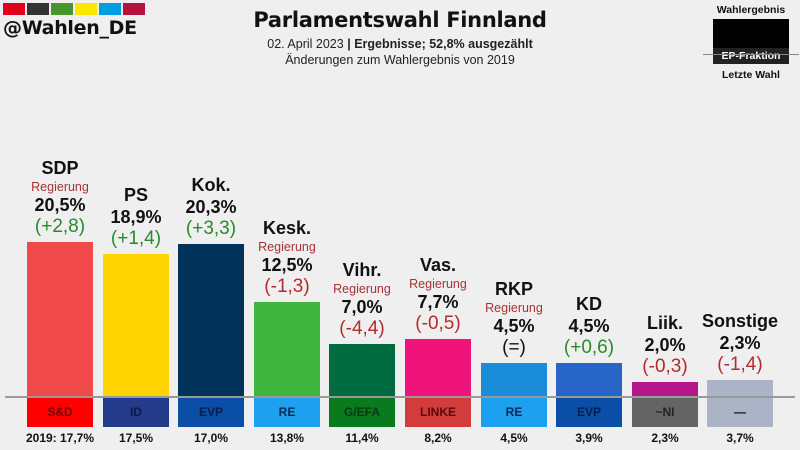 The image size is (800, 450). Describe the element at coordinates (136, 438) in the screenshot. I see `previous-result-label: 17,5%` at that location.